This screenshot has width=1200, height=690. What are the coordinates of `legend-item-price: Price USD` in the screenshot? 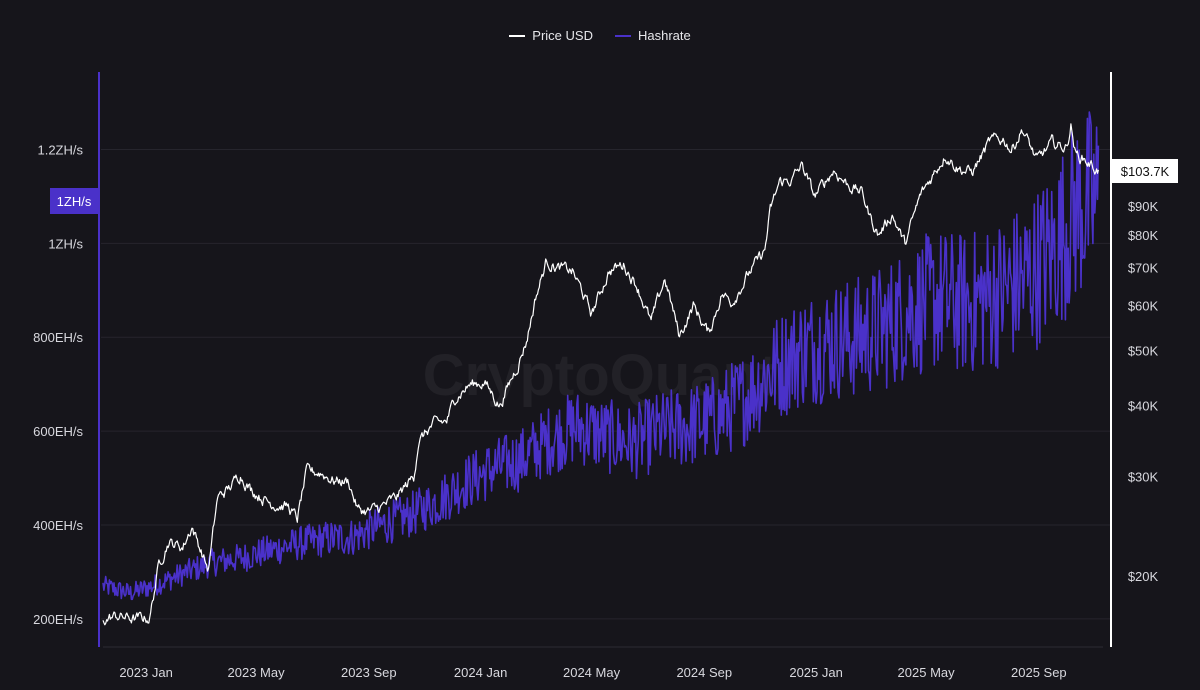 It's located at (551, 35).